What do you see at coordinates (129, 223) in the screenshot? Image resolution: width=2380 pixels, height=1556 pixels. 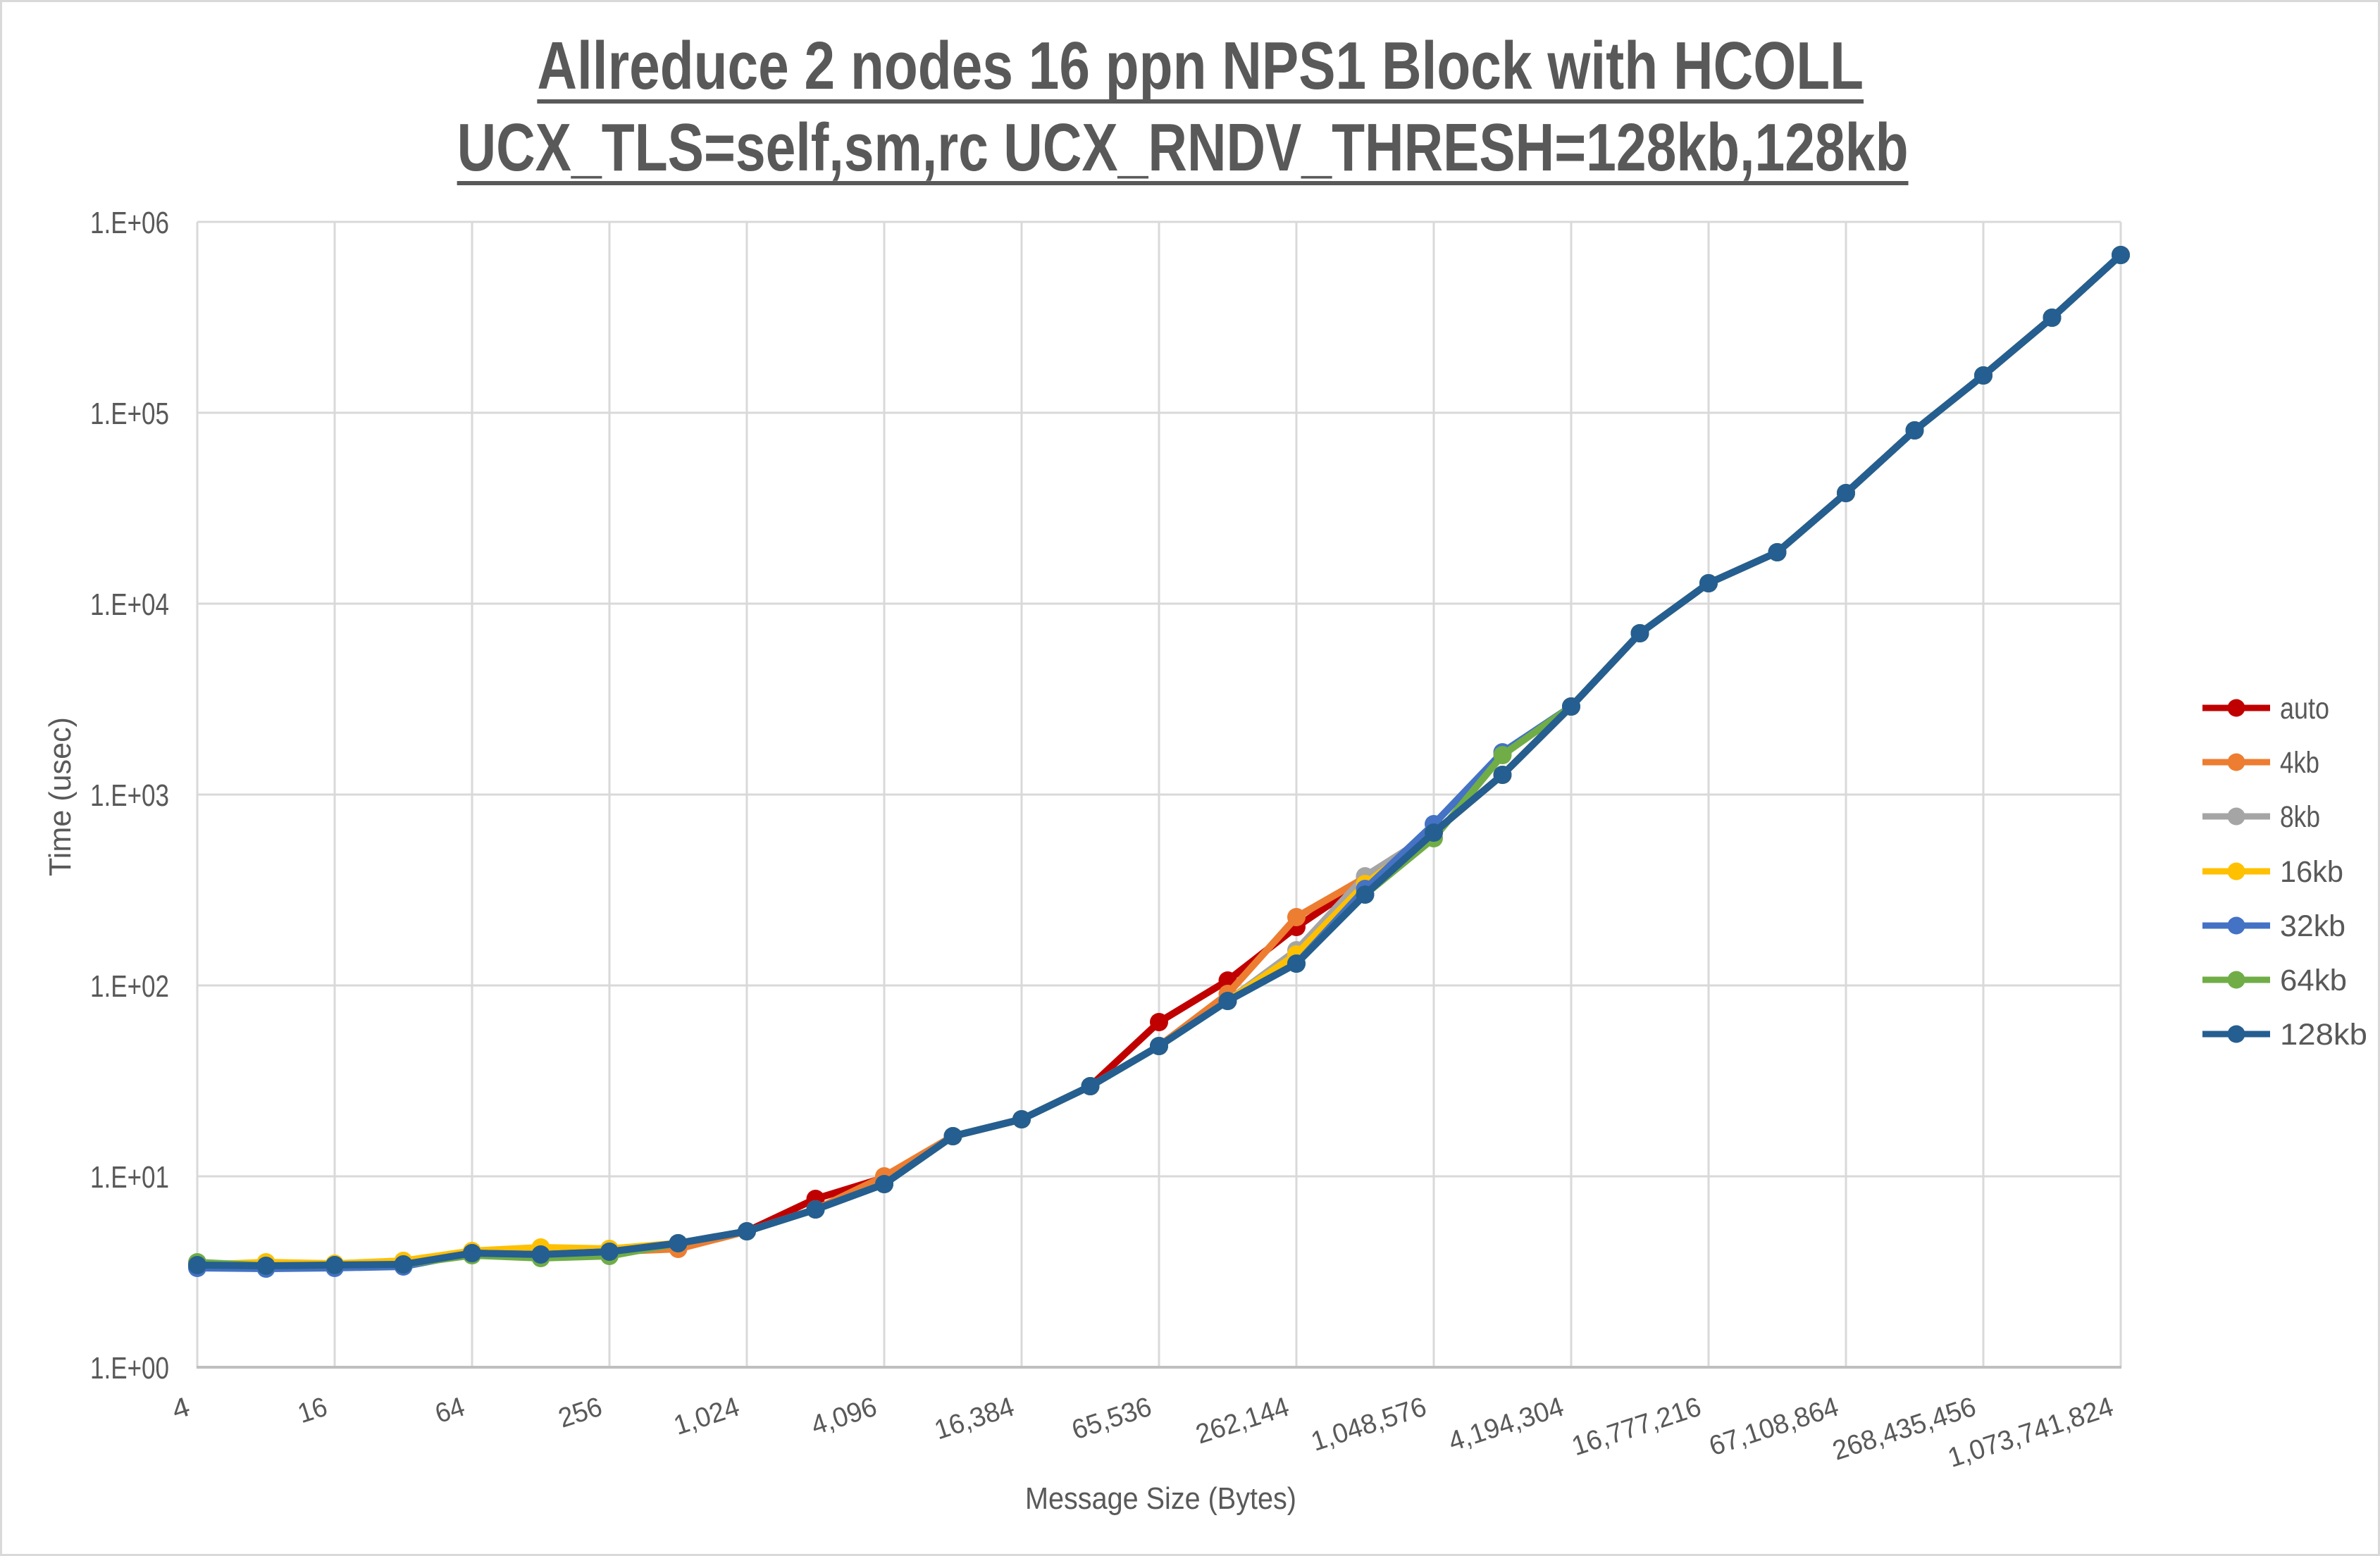 I see `svg-text: 1.E+06` at bounding box center [129, 223].